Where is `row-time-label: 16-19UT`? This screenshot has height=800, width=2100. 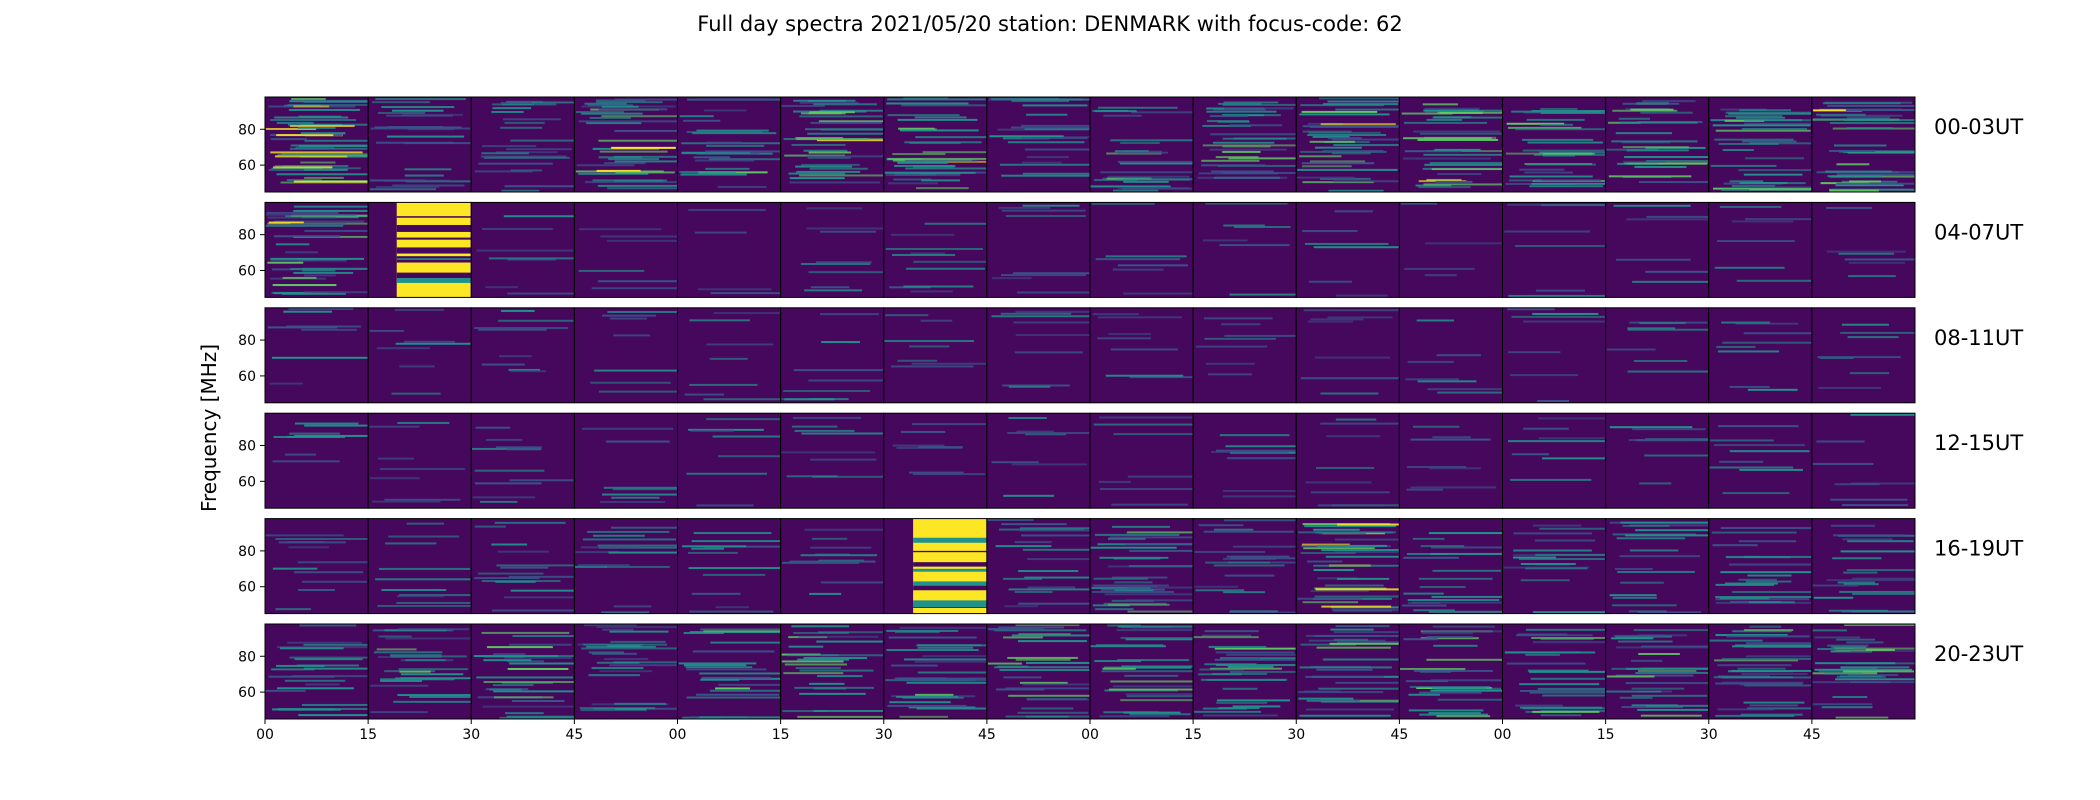
row-time-label: 16-19UT is located at coordinates (1978, 549).